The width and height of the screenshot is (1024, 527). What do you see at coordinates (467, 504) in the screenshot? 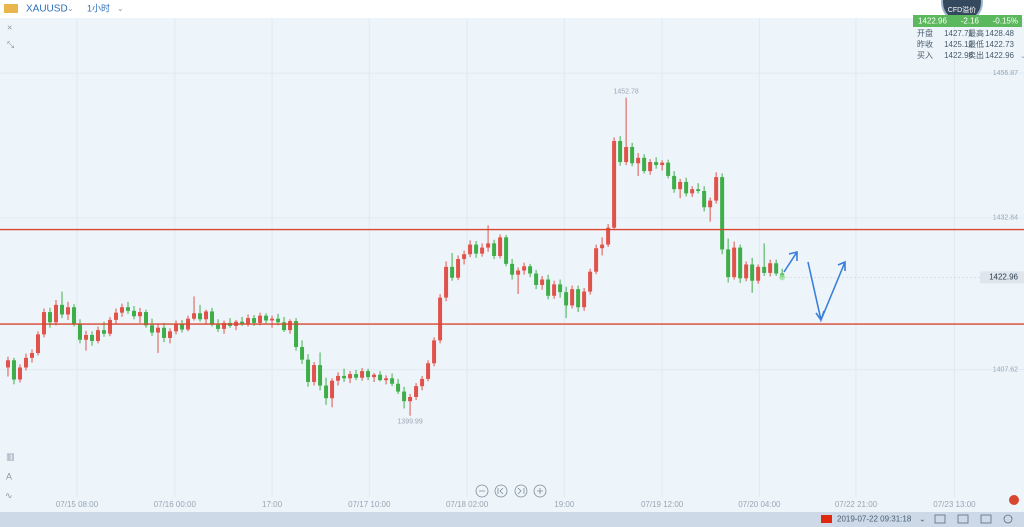
I see `x-tick-label: 07/18 02:00` at bounding box center [467, 504].